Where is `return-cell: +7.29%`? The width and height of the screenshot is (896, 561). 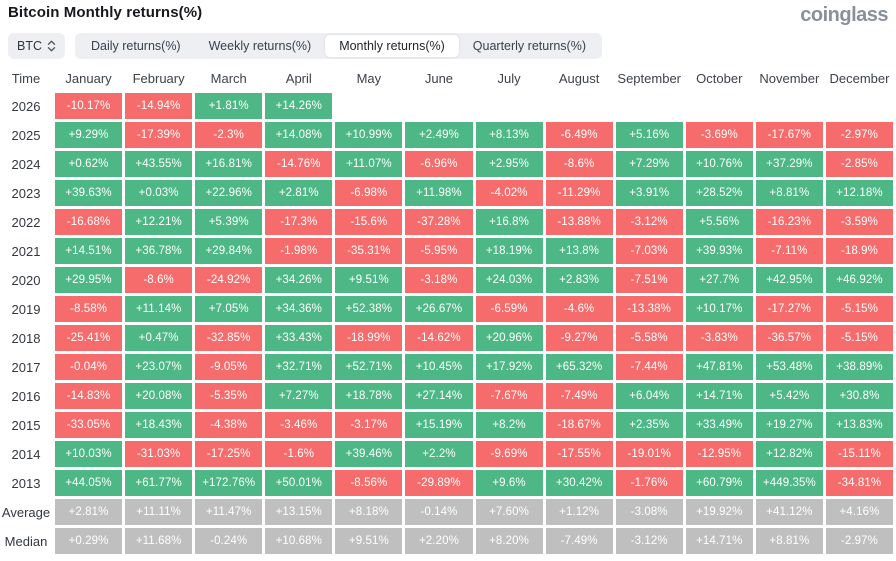 return-cell: +7.29% is located at coordinates (649, 164).